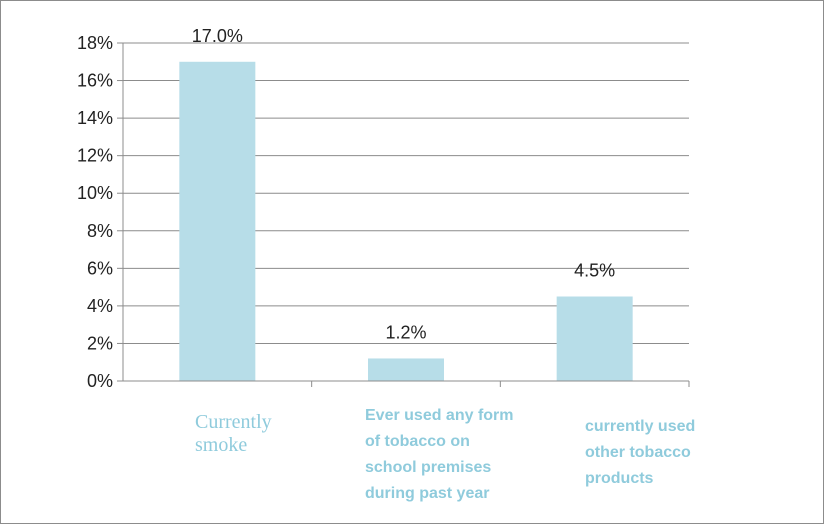 This screenshot has width=830, height=529. Describe the element at coordinates (95, 81) in the screenshot. I see `y-tick-label: 16%` at that location.